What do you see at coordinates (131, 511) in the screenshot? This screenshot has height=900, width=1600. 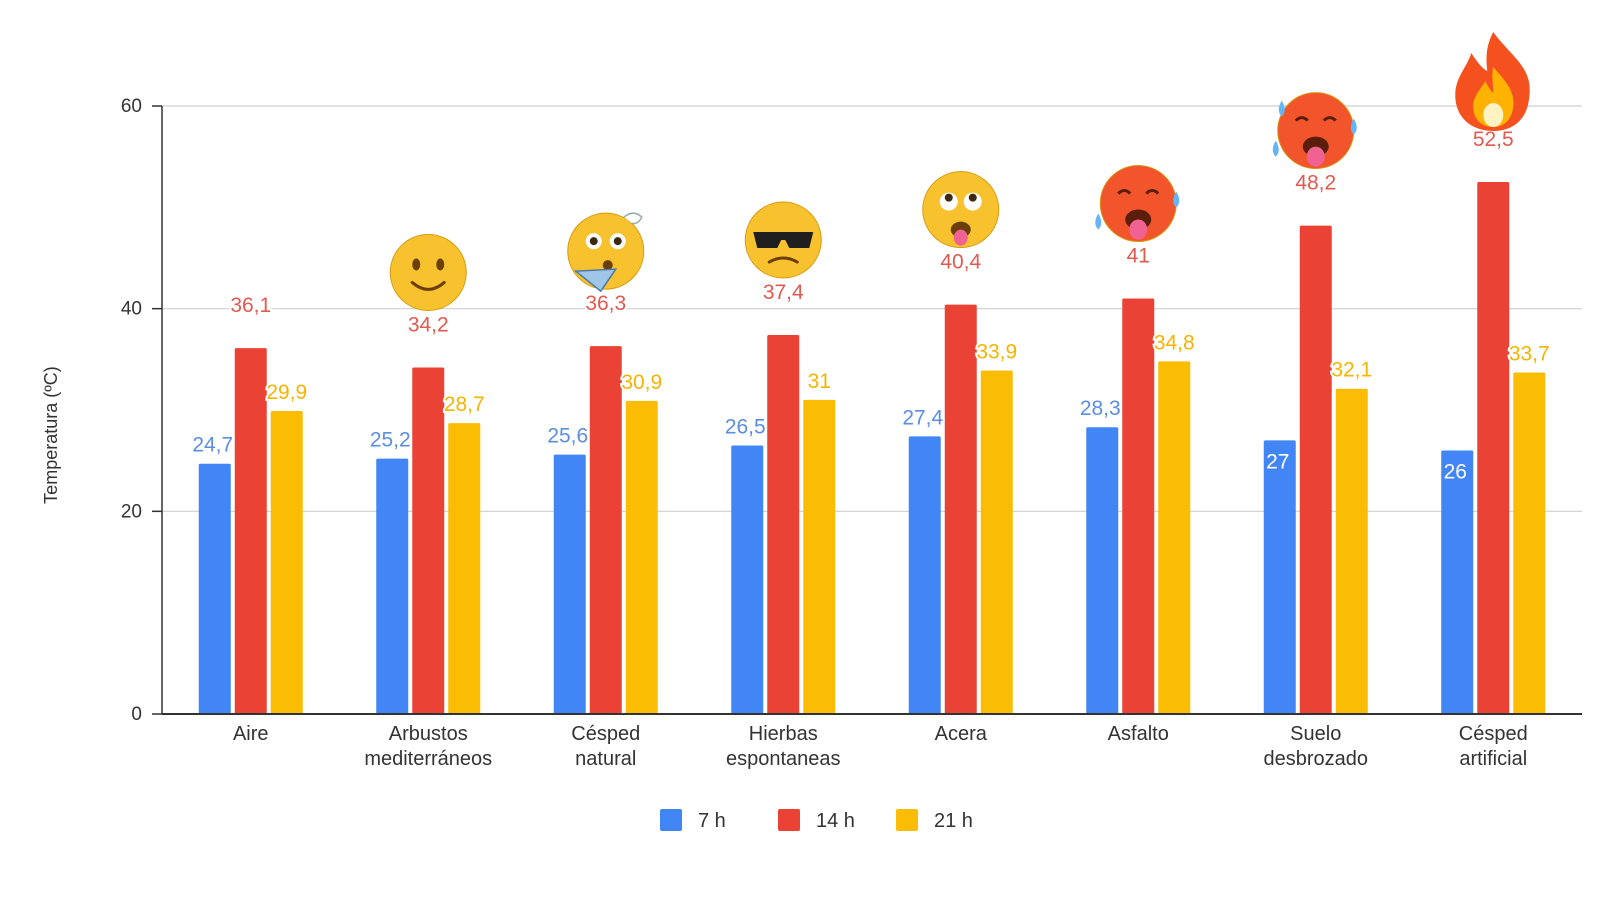 I see `y-tick-label: 20` at bounding box center [131, 511].